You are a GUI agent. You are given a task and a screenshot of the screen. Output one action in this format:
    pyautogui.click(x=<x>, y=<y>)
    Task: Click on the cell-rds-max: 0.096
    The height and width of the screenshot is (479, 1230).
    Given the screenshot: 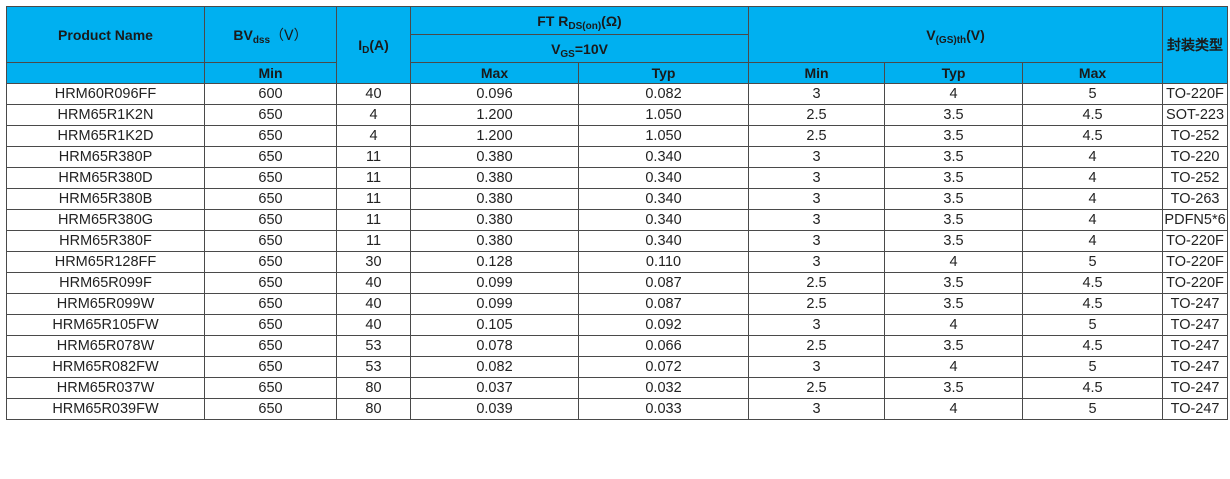 What is the action you would take?
    pyautogui.click(x=494, y=94)
    